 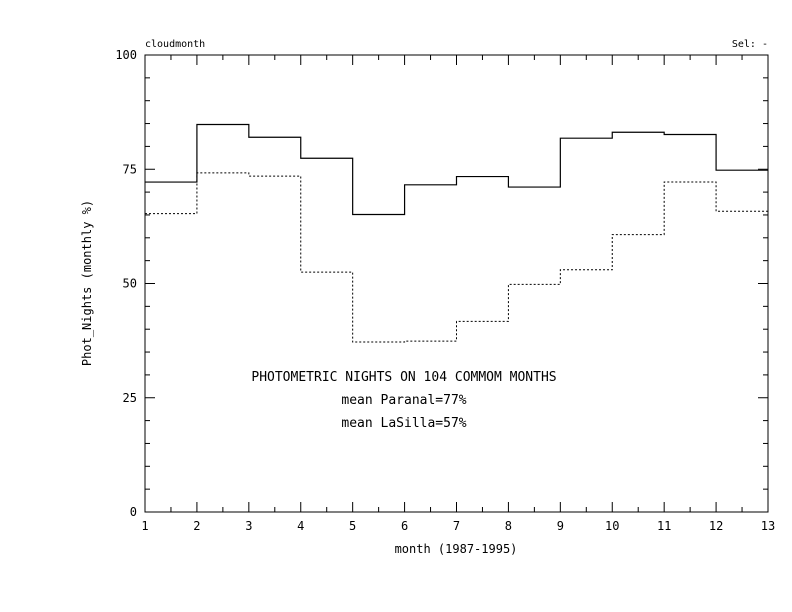 What do you see at coordinates (144, 526) in the screenshot?
I see `x-tick-label: 1` at bounding box center [144, 526].